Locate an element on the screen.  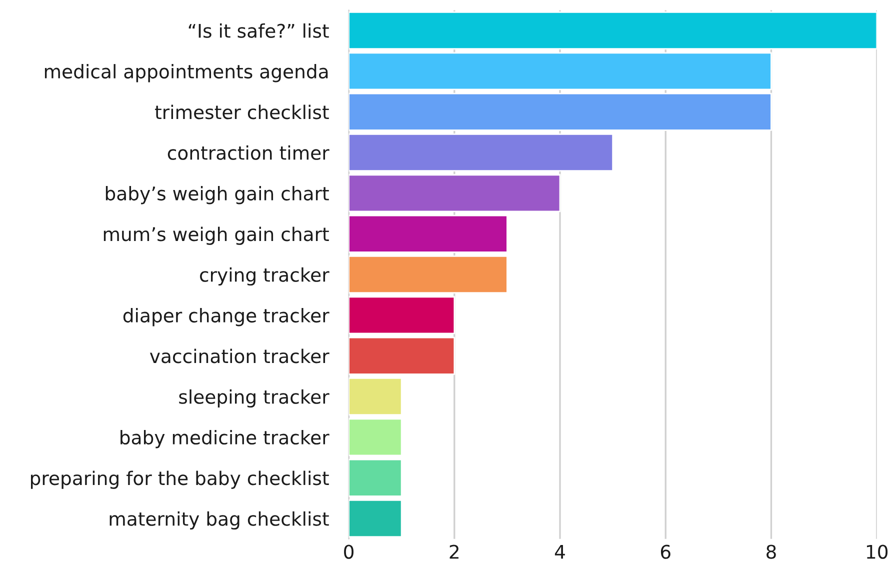
y-tick-label: sleeping tracker is located at coordinates (254, 398).